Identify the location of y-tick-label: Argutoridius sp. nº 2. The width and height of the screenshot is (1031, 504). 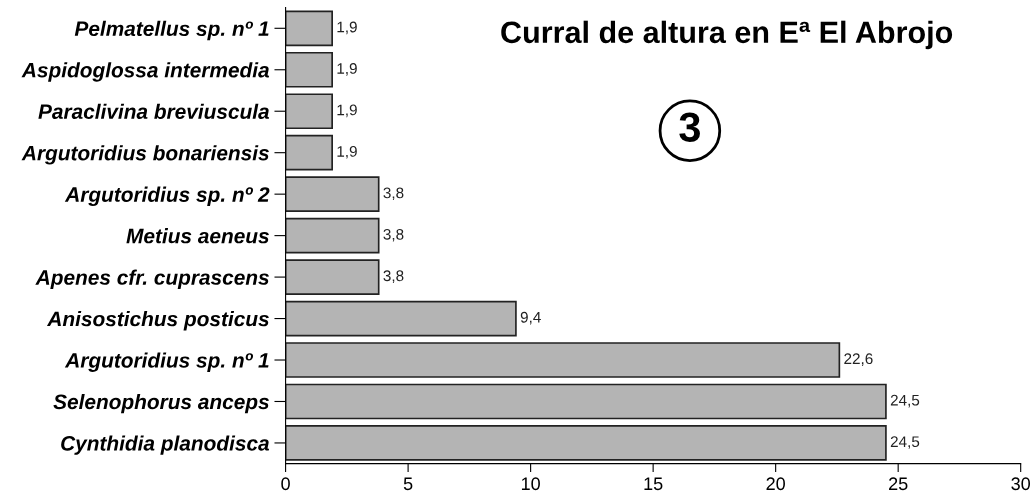
(167, 196).